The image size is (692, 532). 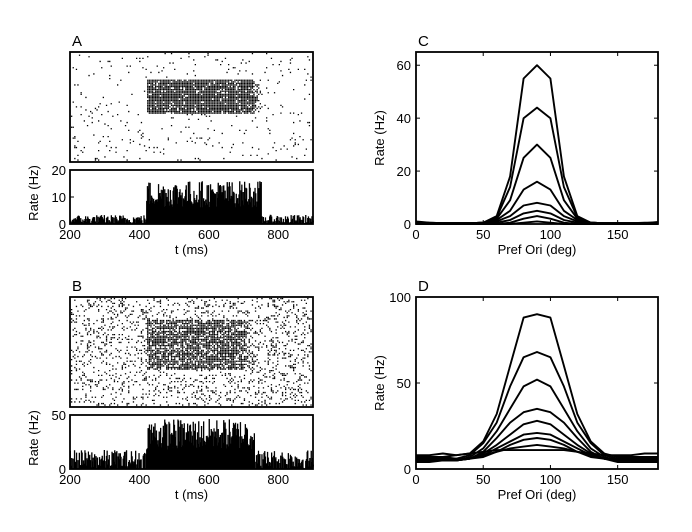 I want to click on panel-A-raster-frame, so click(x=191, y=107).